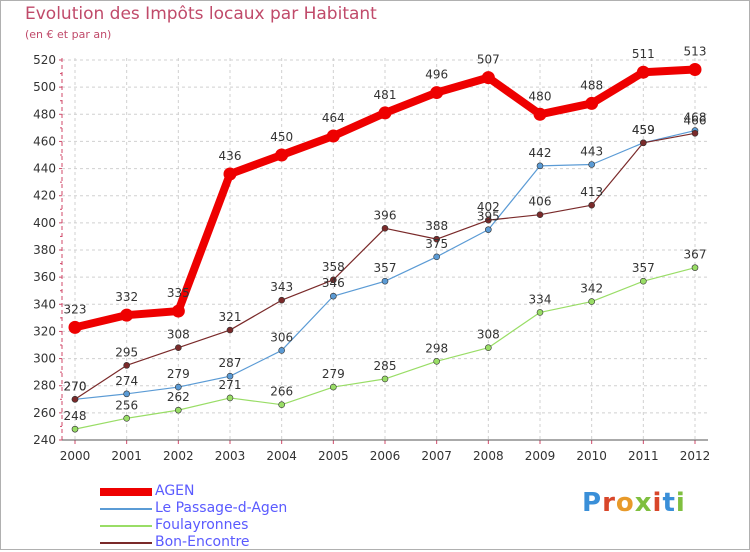 The image size is (750, 552). What do you see at coordinates (385, 456) in the screenshot?
I see `x-tick-label: 2006` at bounding box center [385, 456].